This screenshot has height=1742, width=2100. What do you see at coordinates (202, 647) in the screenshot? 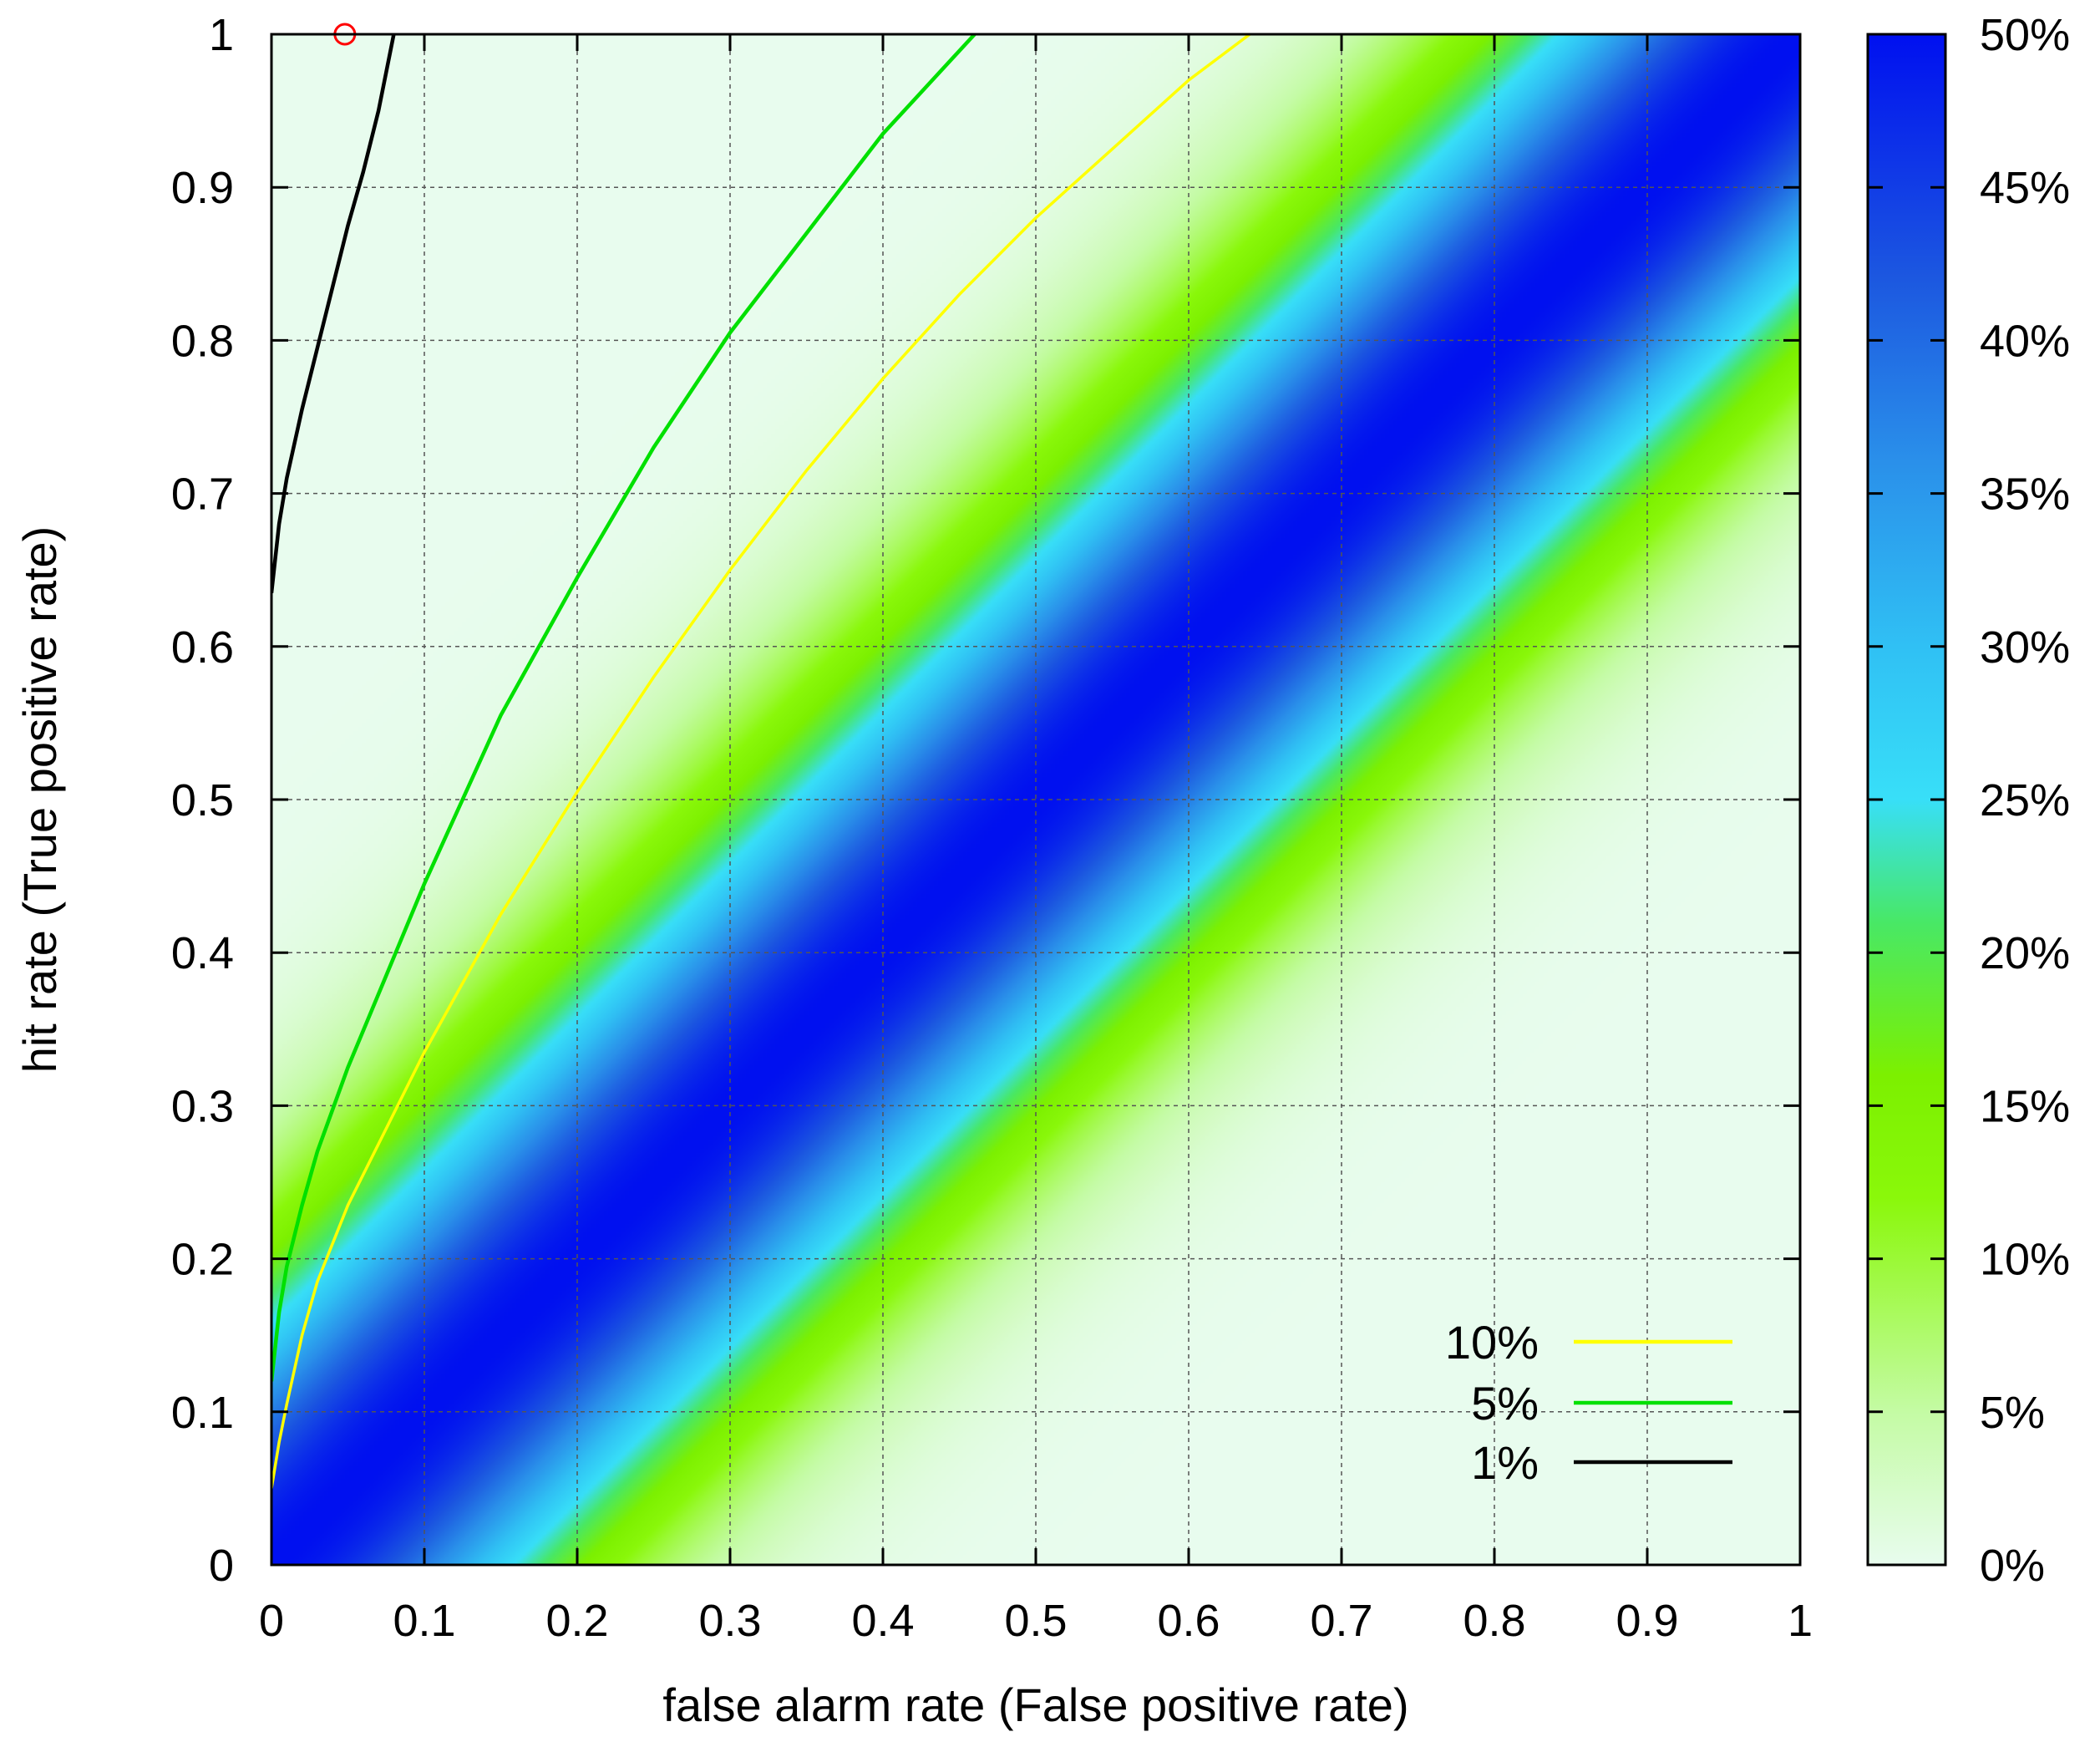
I see `y-tick-label-6: 0.6` at bounding box center [202, 647].